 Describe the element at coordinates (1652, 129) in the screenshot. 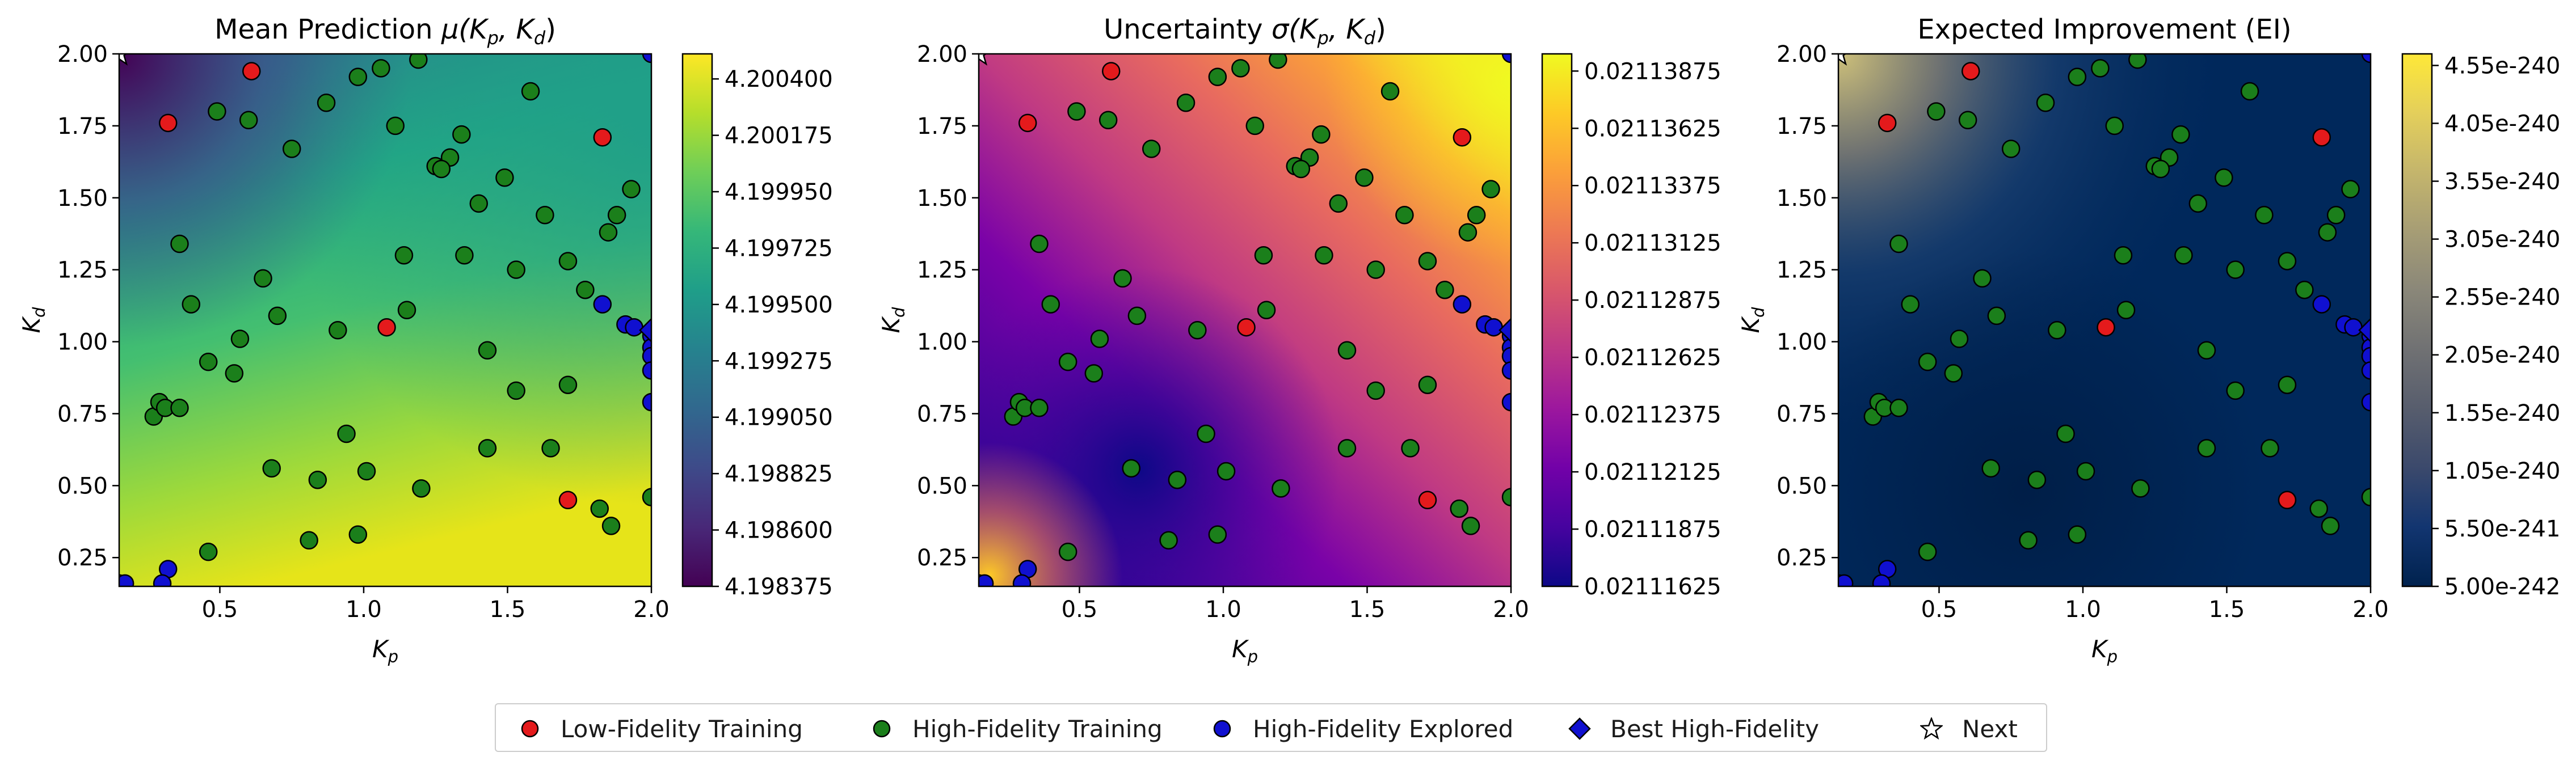

I see `colorbar-tick-label: 0.02113625` at that location.